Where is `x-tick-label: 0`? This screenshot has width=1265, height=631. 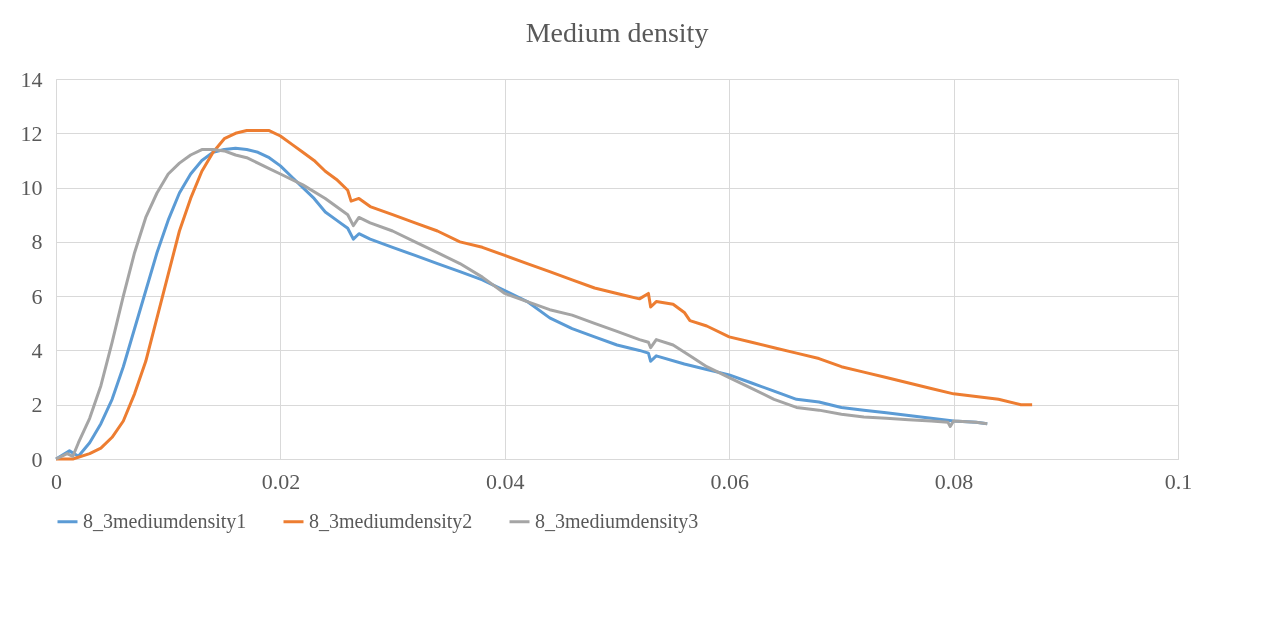 x-tick-label: 0 is located at coordinates (56, 481).